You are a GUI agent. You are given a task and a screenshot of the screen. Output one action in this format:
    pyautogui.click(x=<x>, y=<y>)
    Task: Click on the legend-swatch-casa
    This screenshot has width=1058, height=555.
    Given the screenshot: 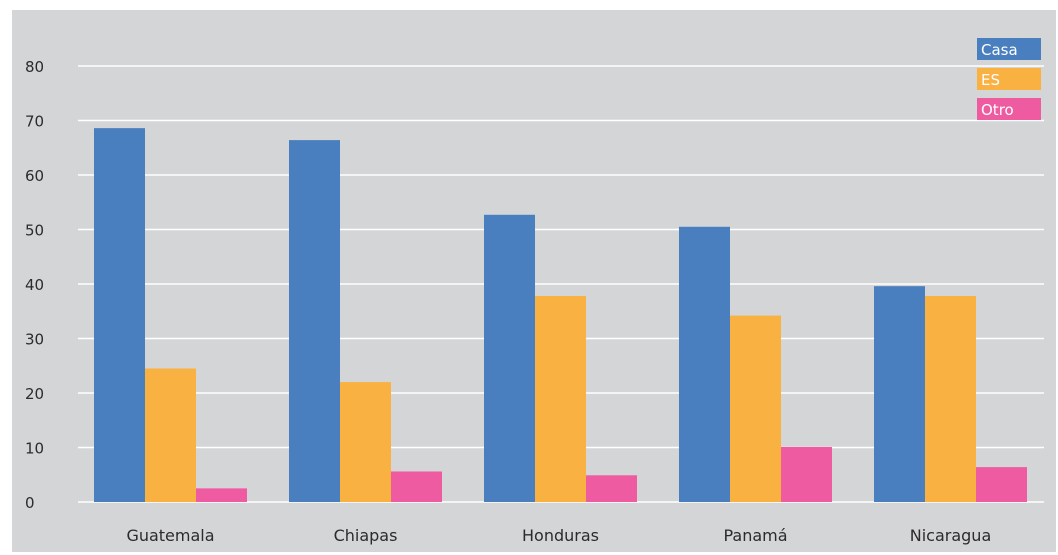 What is the action you would take?
    pyautogui.click(x=1009, y=49)
    